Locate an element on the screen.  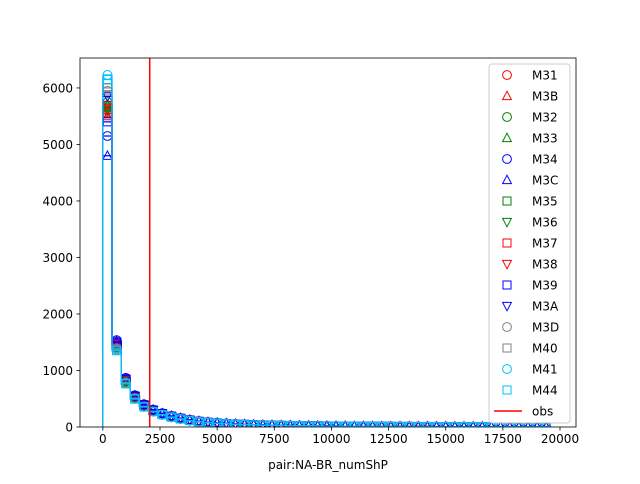
x-tick-label: 10000 is located at coordinates (331, 439).